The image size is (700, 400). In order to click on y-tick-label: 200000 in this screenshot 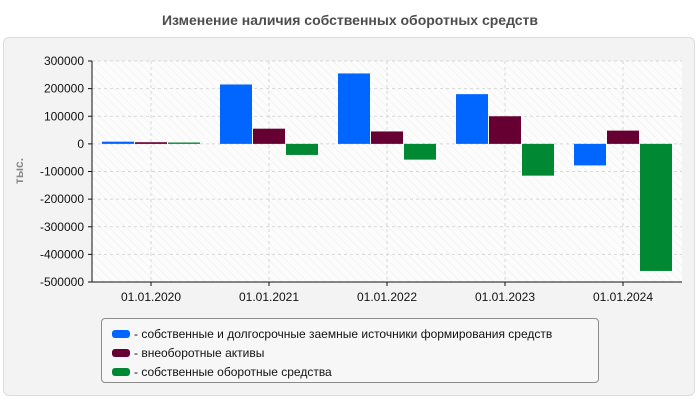, I will do `click(64, 89)`.